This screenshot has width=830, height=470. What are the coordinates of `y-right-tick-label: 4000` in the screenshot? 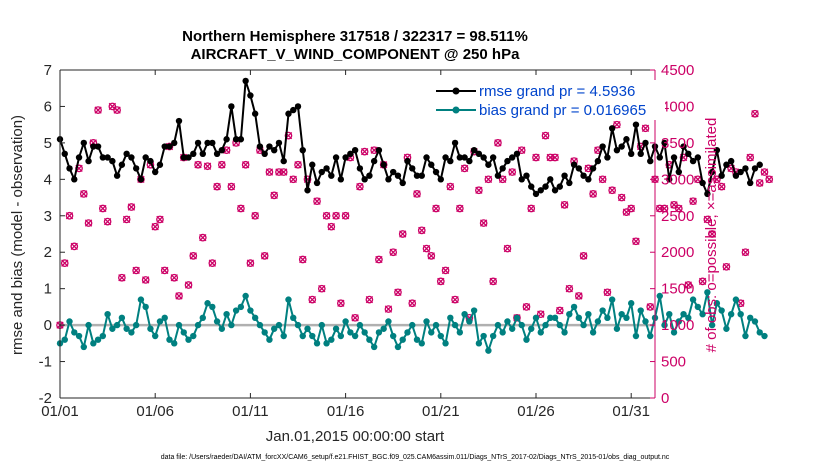 It's located at (677, 106).